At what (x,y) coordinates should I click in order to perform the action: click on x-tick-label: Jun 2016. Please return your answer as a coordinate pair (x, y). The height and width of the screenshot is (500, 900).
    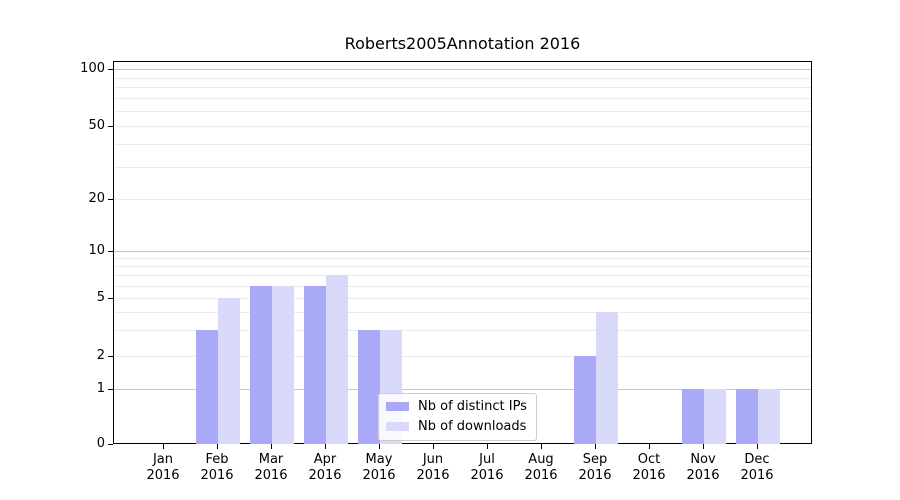
    Looking at the image, I should click on (433, 468).